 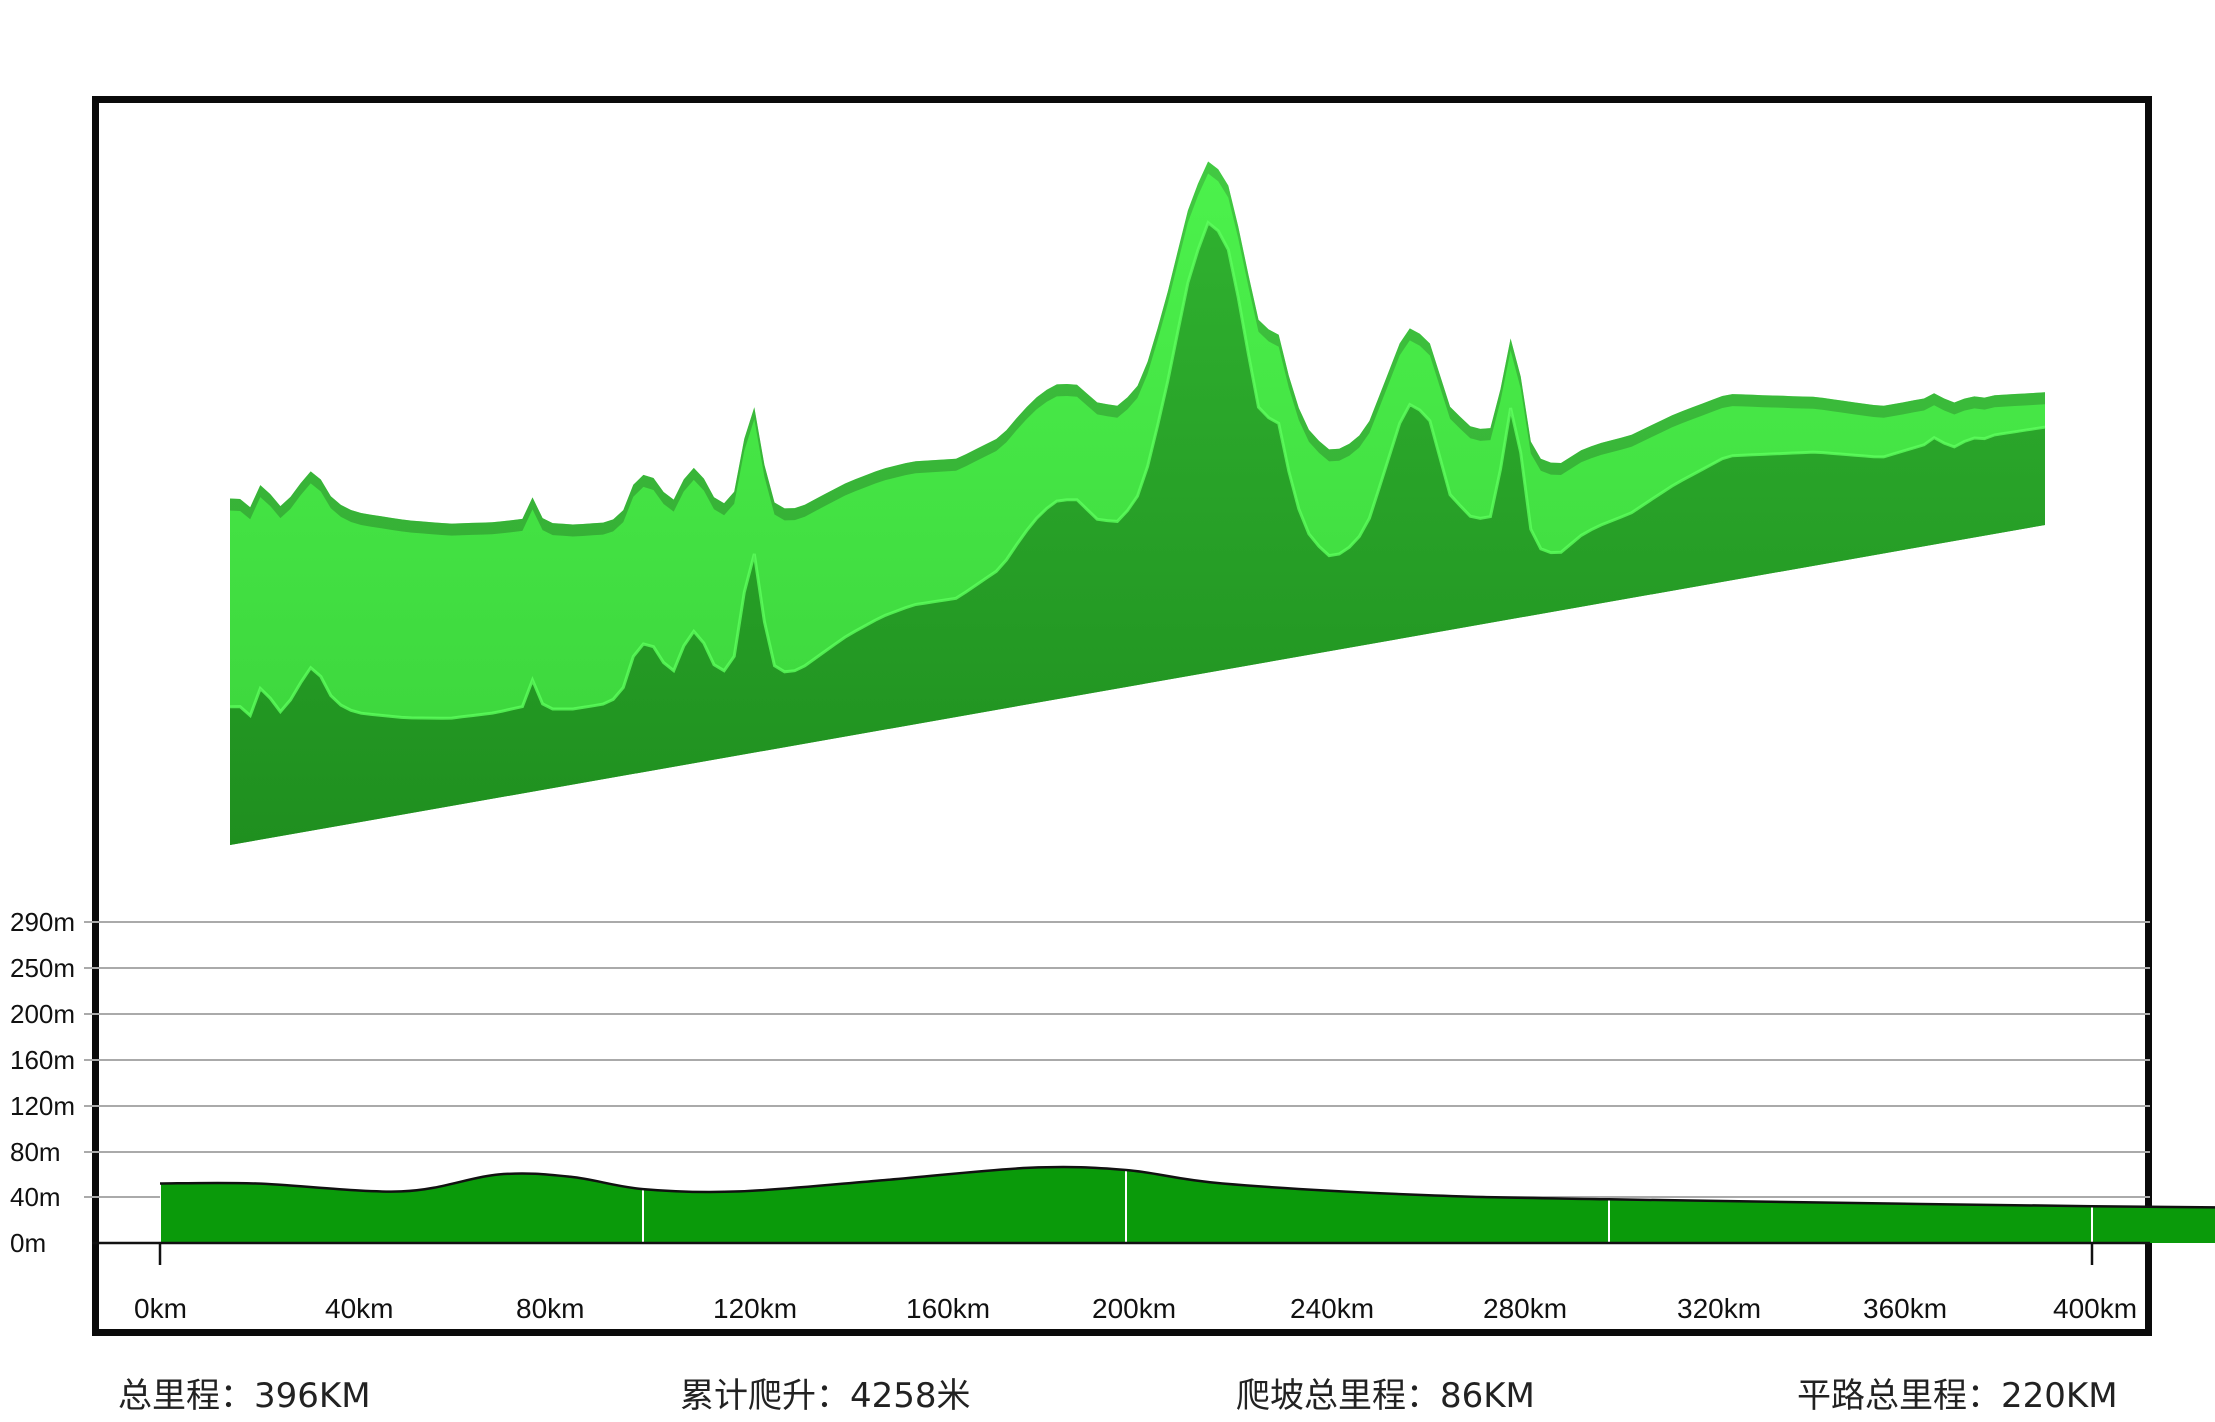 What do you see at coordinates (359, 1308) in the screenshot?
I see `x-tick-label: 40km` at bounding box center [359, 1308].